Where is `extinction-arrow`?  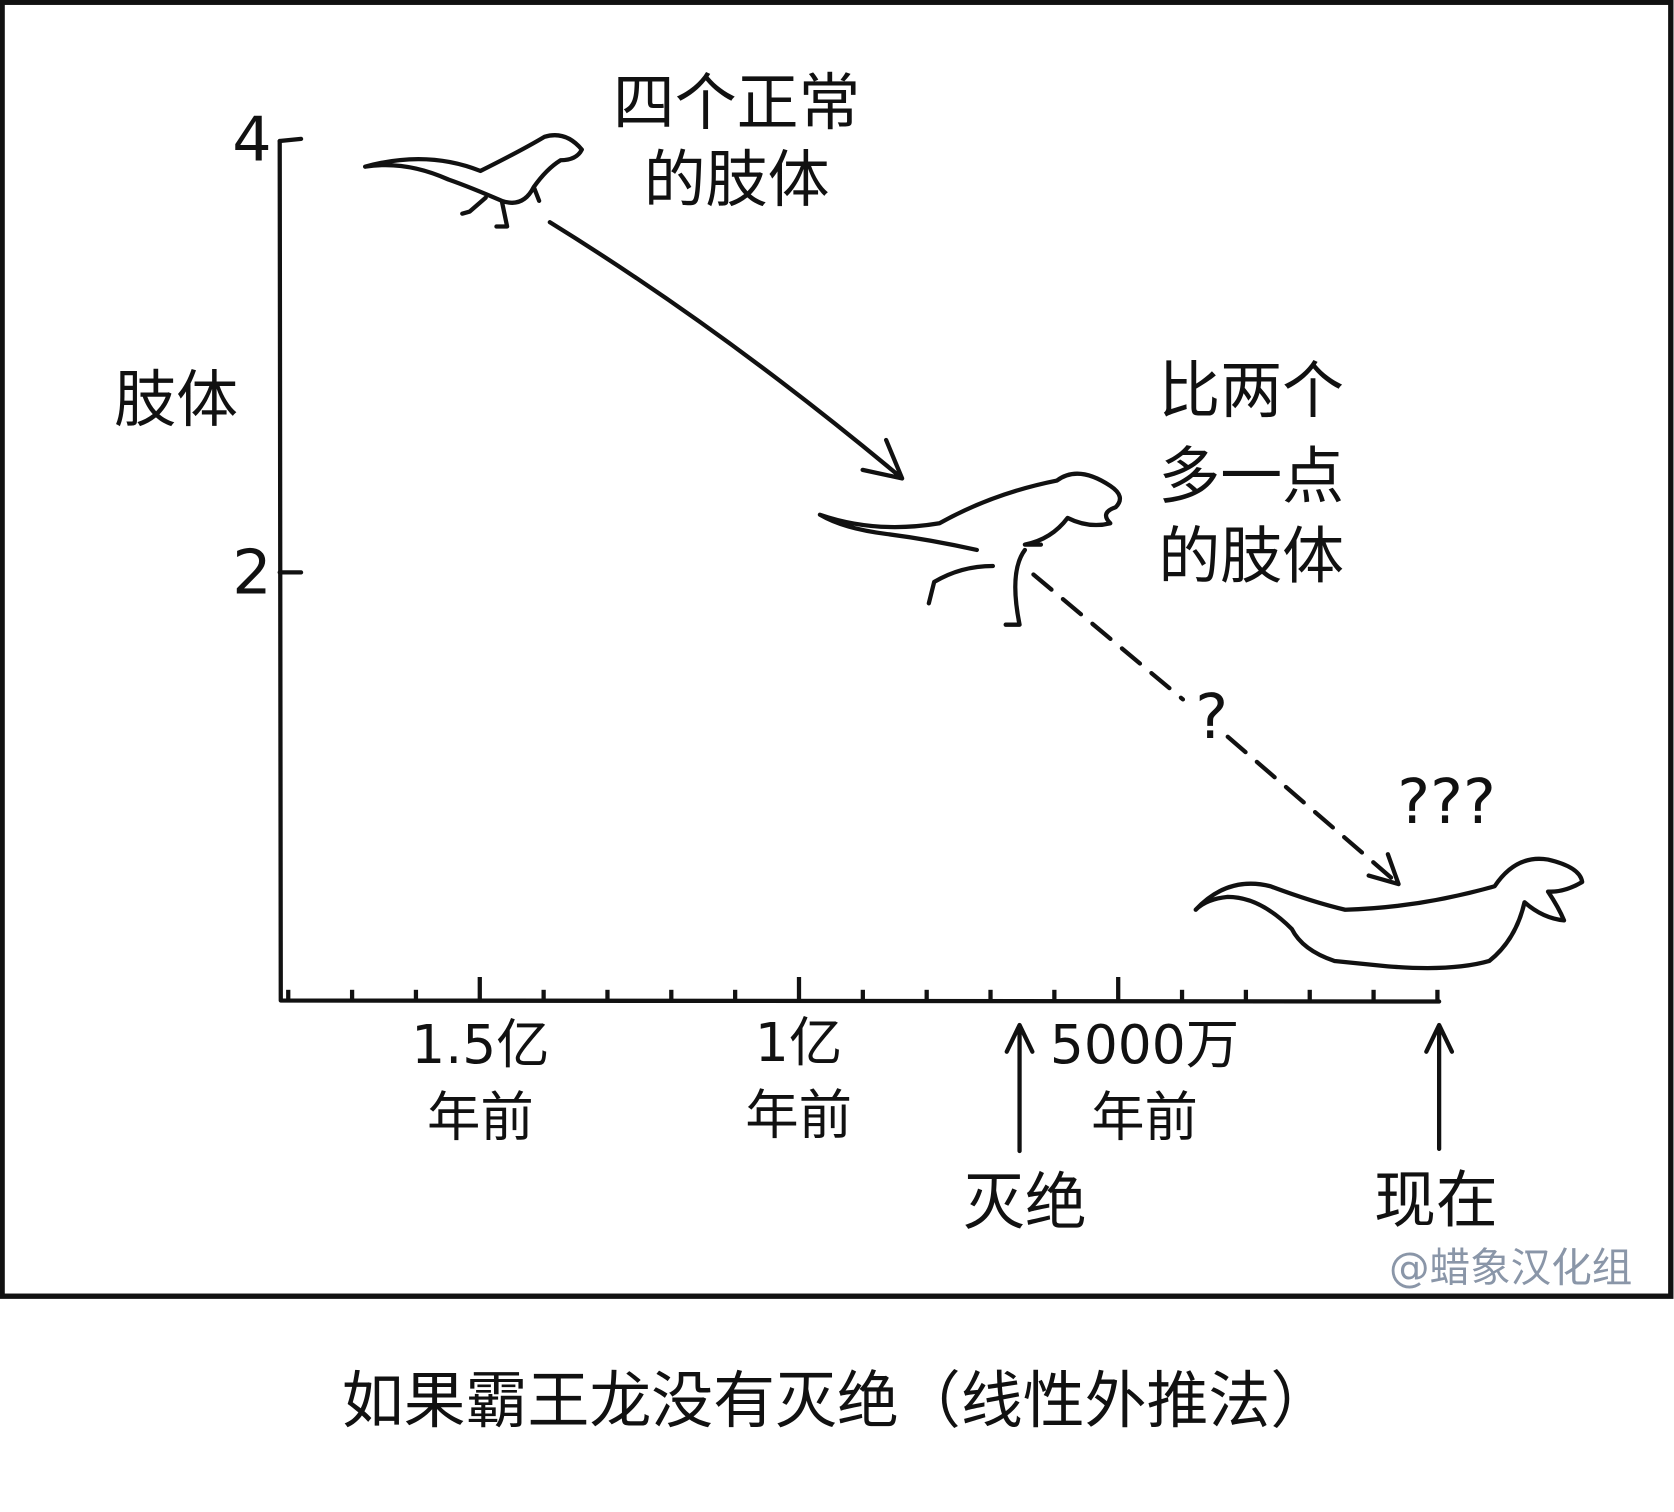
extinction-arrow is located at coordinates (1019, 1088).